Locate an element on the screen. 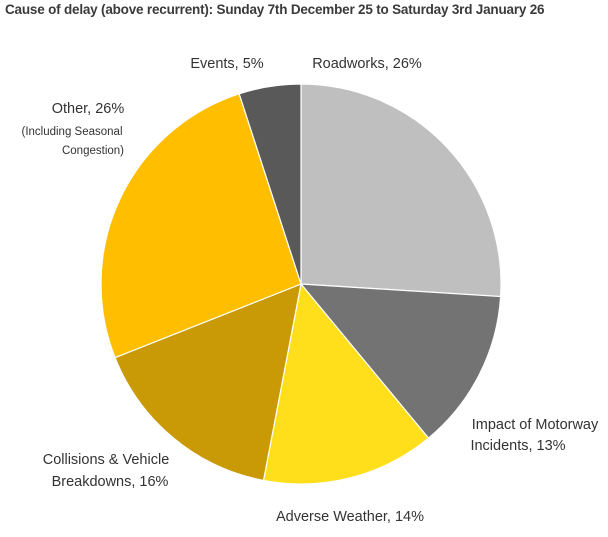 This screenshot has width=608, height=537. pie-slice-adverse-weather is located at coordinates (346, 383).